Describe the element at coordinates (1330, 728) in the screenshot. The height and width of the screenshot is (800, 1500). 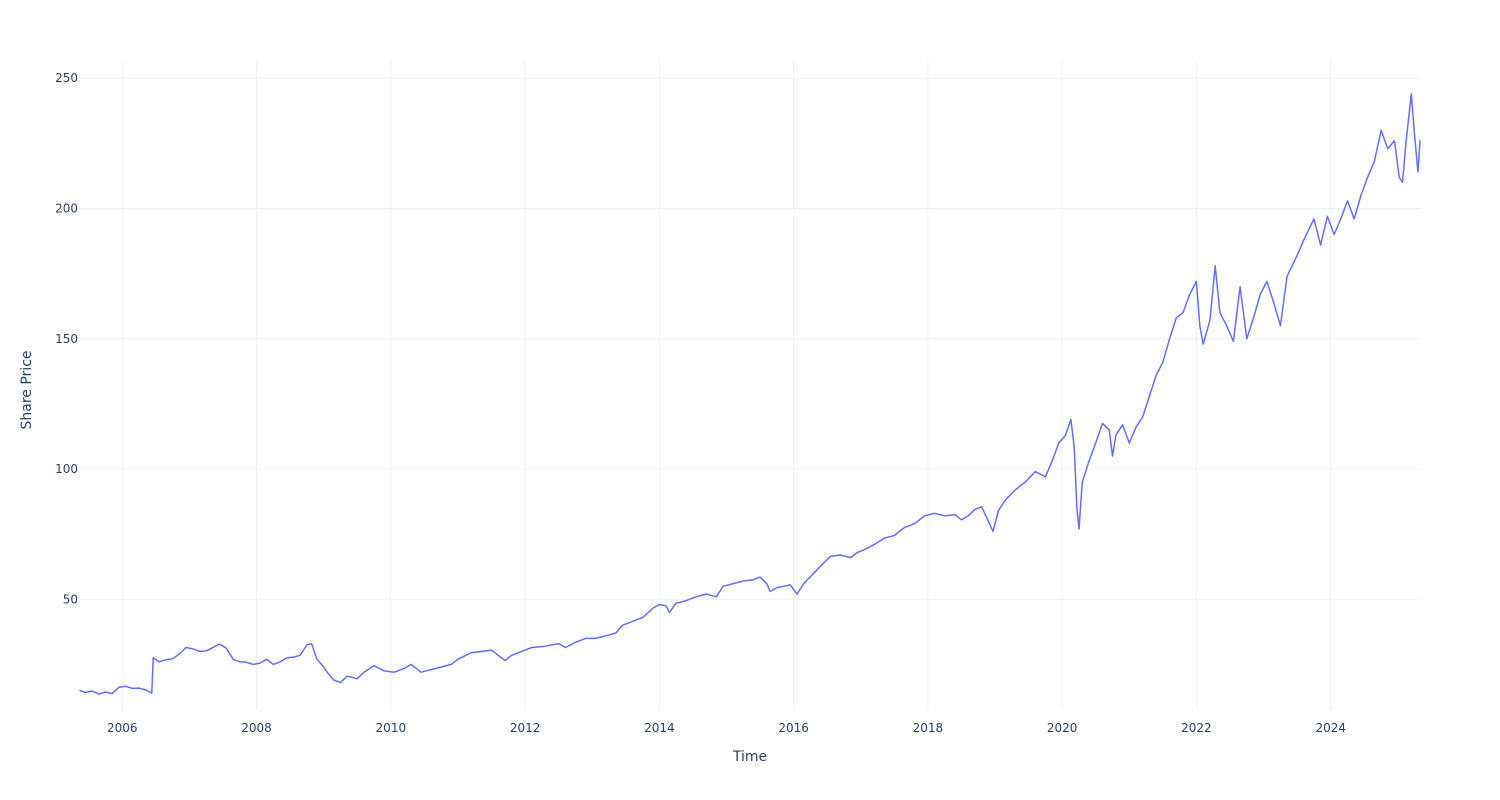
I see `x-tick-label: 2024` at that location.